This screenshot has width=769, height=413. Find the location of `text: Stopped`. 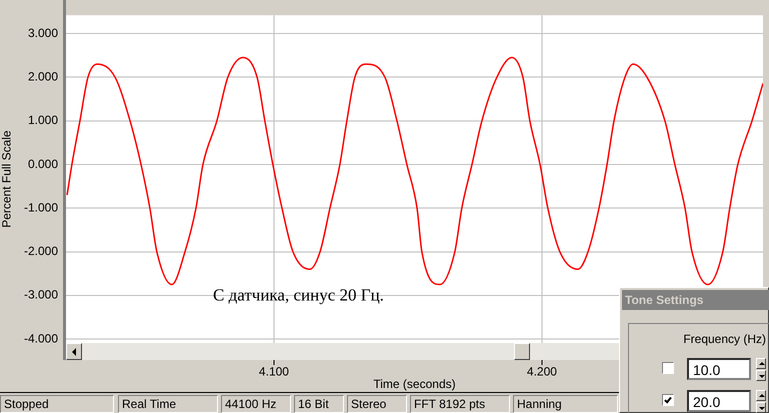

text: Stopped is located at coordinates (57, 404).